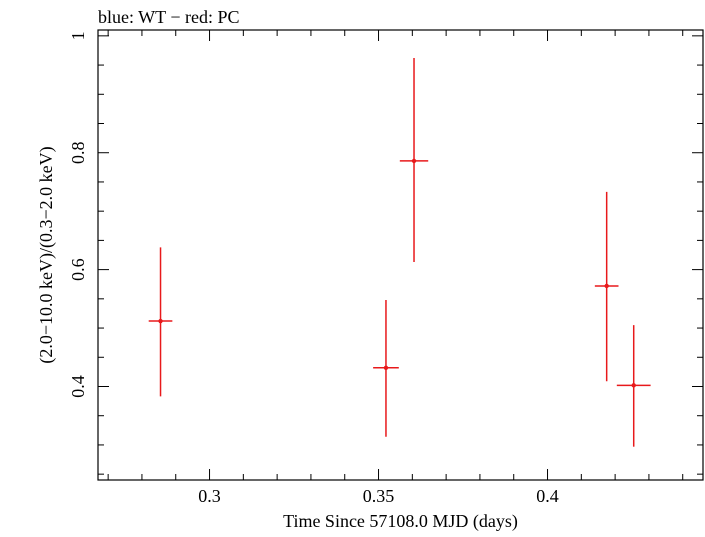  Describe the element at coordinates (547, 496) in the screenshot. I see `x-tick-label: 0.4` at that location.